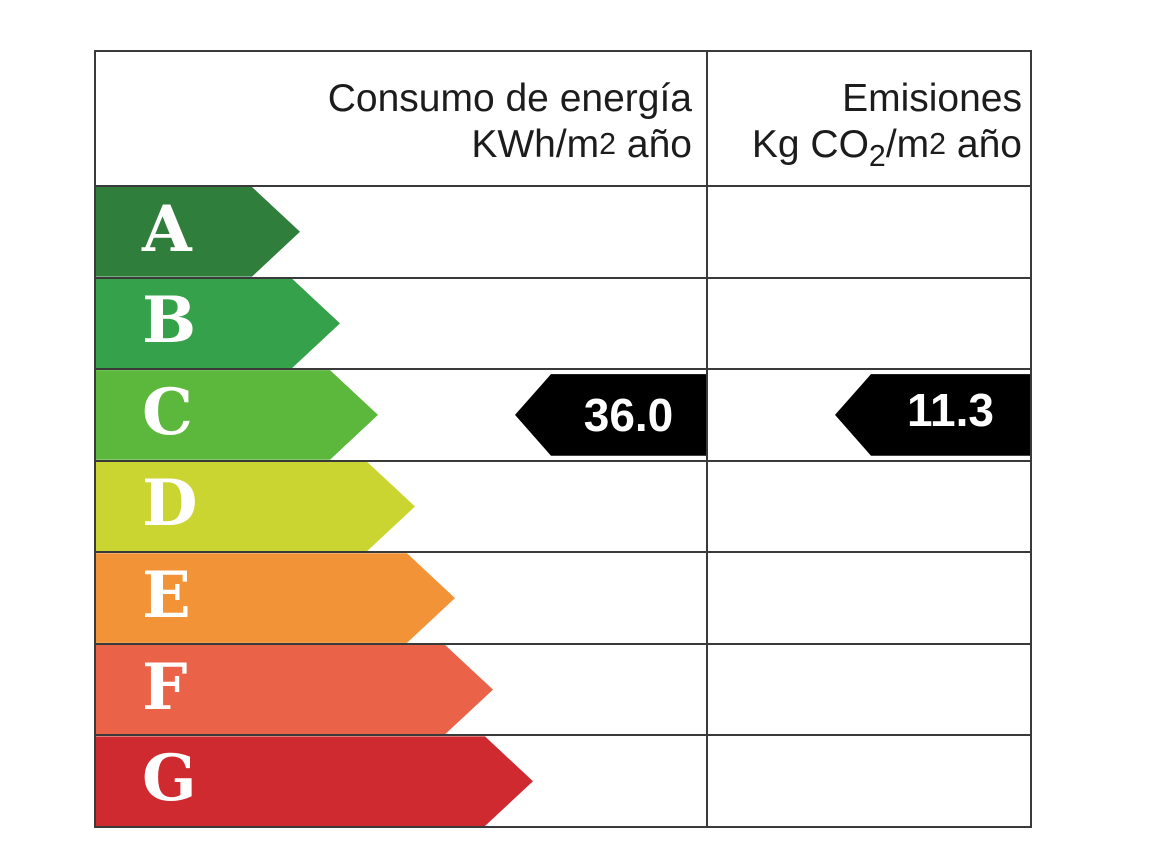 This screenshot has height=863, width=1151. I want to click on rating-row-b: B, so click(563, 322).